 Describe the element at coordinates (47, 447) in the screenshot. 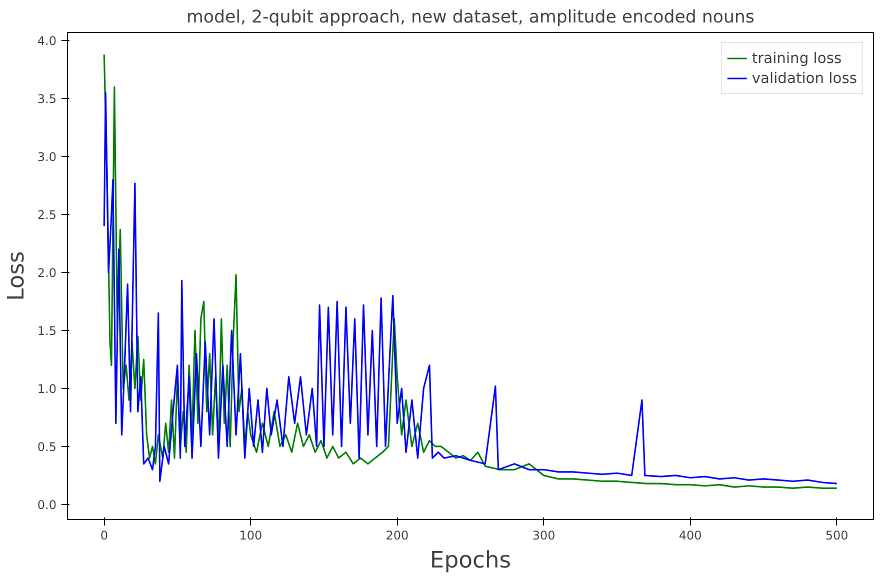

I see `y-tick-label: 0.5` at that location.